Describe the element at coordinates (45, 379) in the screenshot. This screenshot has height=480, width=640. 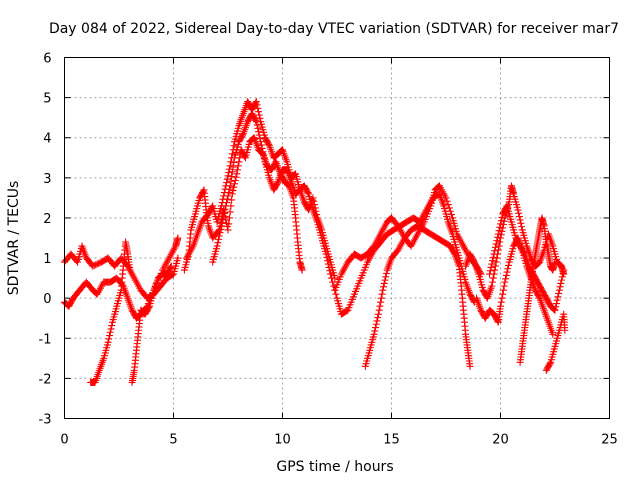
I see `y-tick-label: -2` at that location.